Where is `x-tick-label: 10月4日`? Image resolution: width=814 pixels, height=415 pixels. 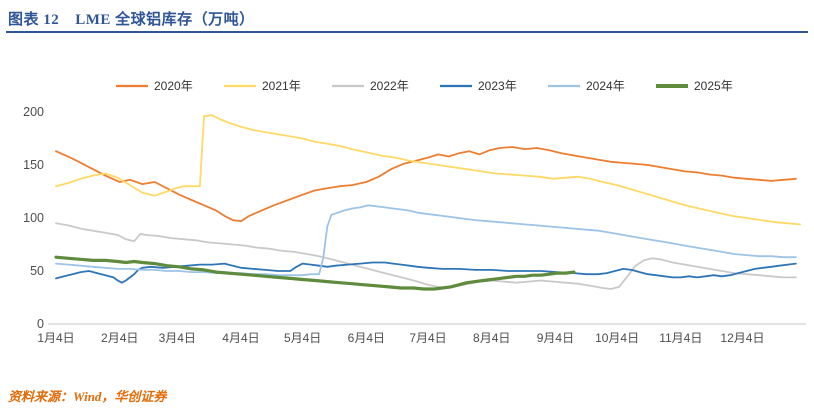
x-tick-label: 10月4日 is located at coordinates (617, 338).